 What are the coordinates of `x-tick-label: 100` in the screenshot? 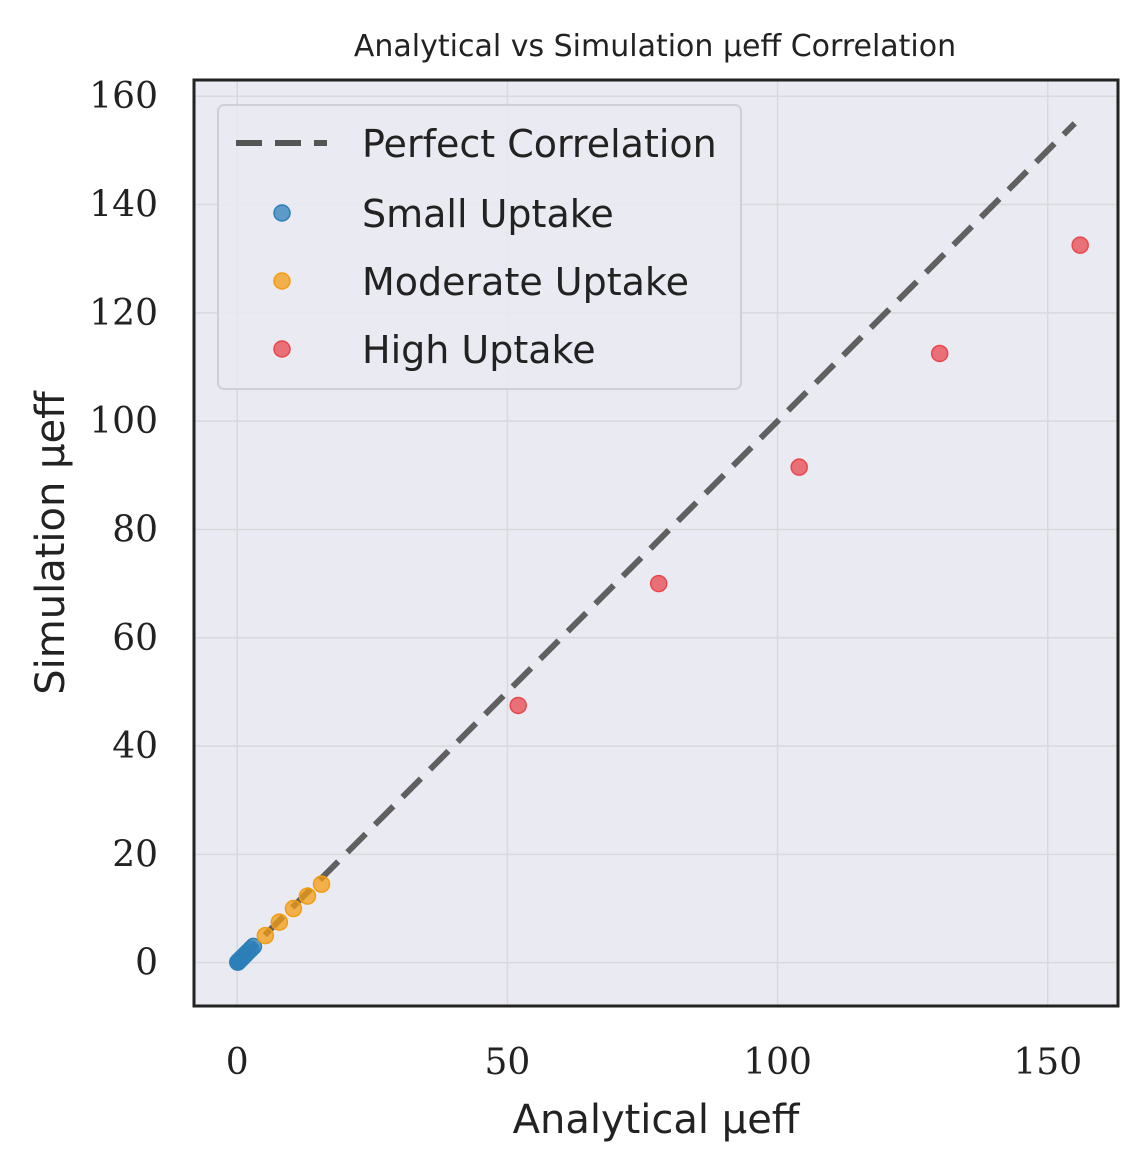 It's located at (777, 1062).